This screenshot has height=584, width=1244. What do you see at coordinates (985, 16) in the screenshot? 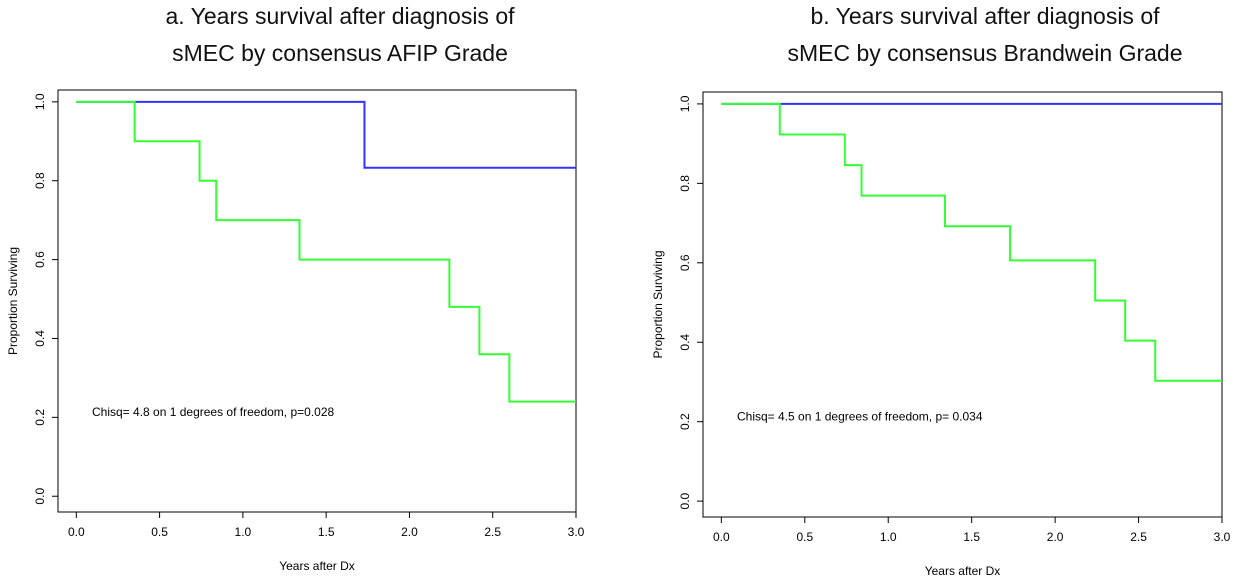
I see `chart-title: b. Years survival after diagnosis of` at bounding box center [985, 16].